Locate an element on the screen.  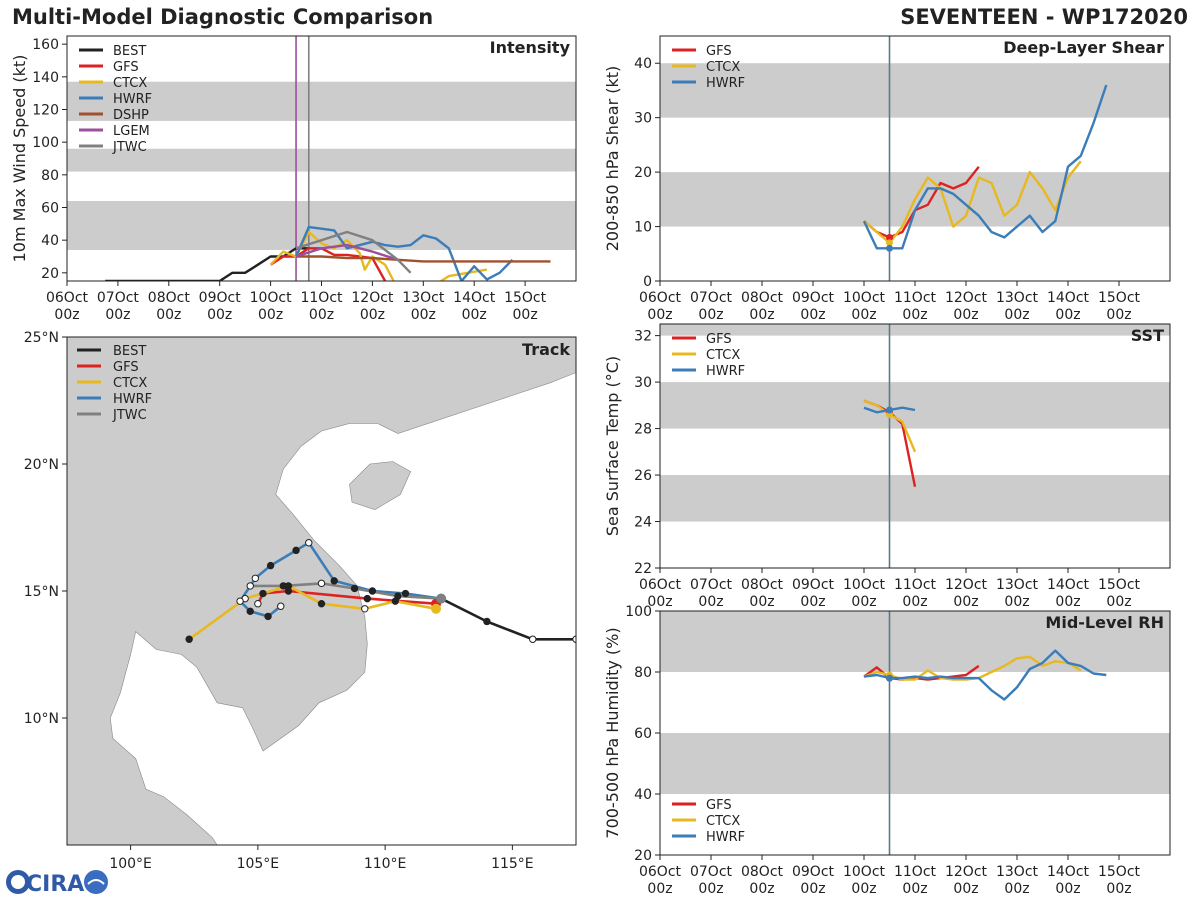
track-legend-label: JTWC is located at coordinates (129, 415).